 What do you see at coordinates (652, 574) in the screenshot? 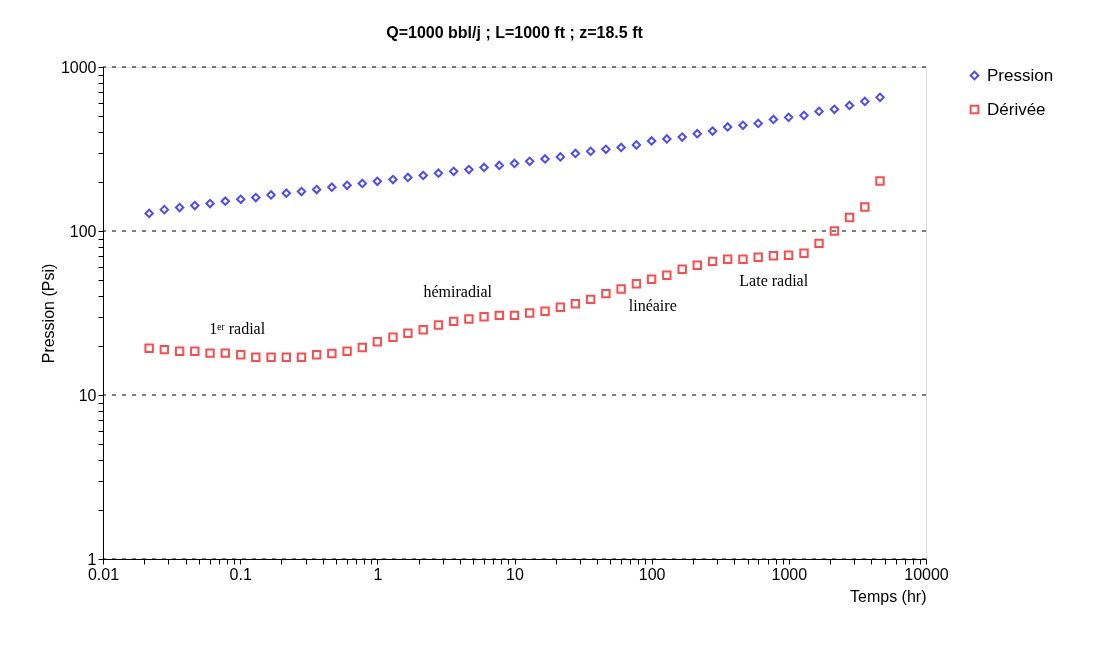
I see `x-tick-label: 100` at bounding box center [652, 574].